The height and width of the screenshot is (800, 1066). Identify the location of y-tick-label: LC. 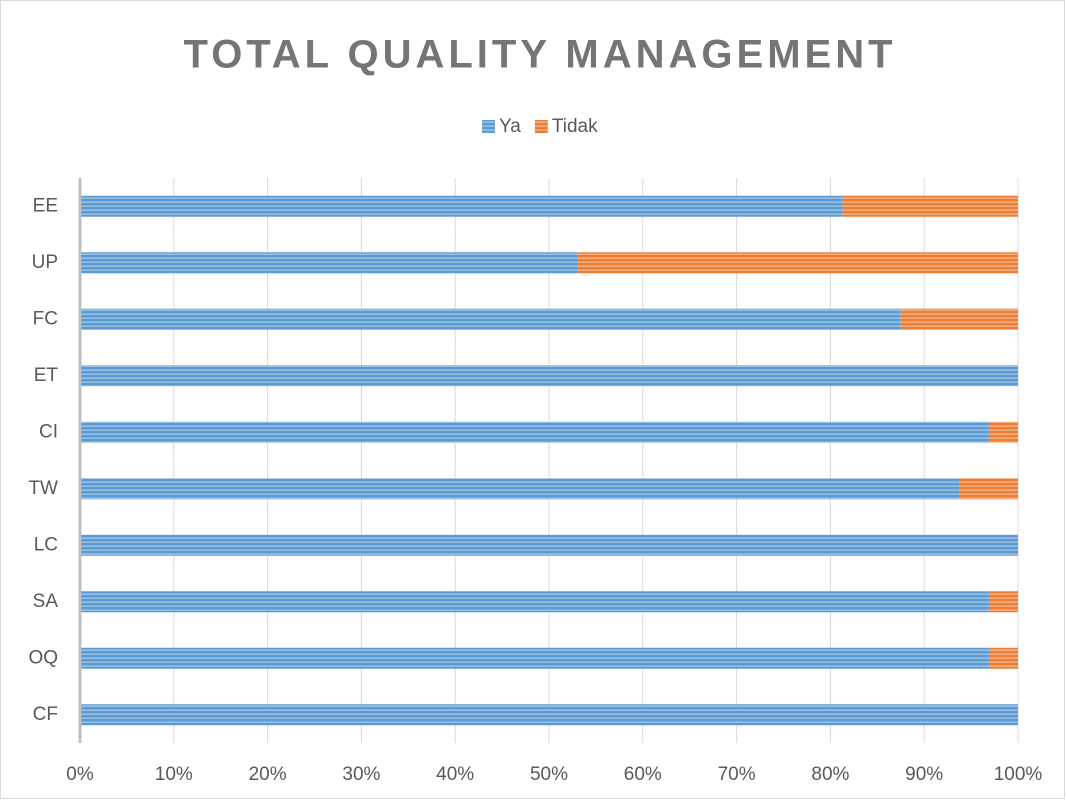
(46, 544).